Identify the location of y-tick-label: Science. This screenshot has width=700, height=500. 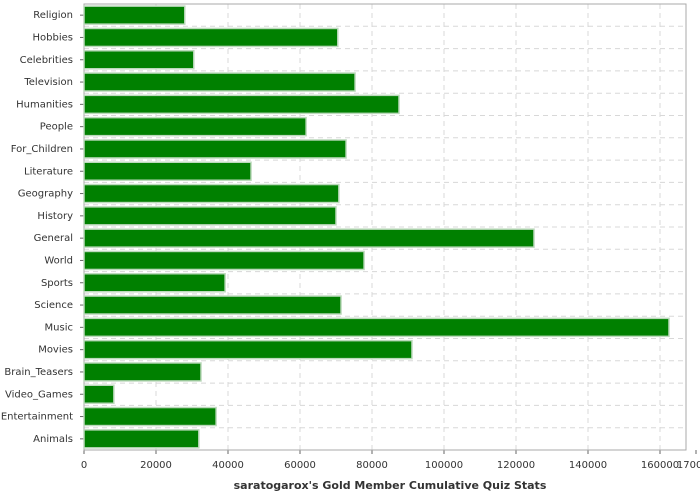
(53, 305).